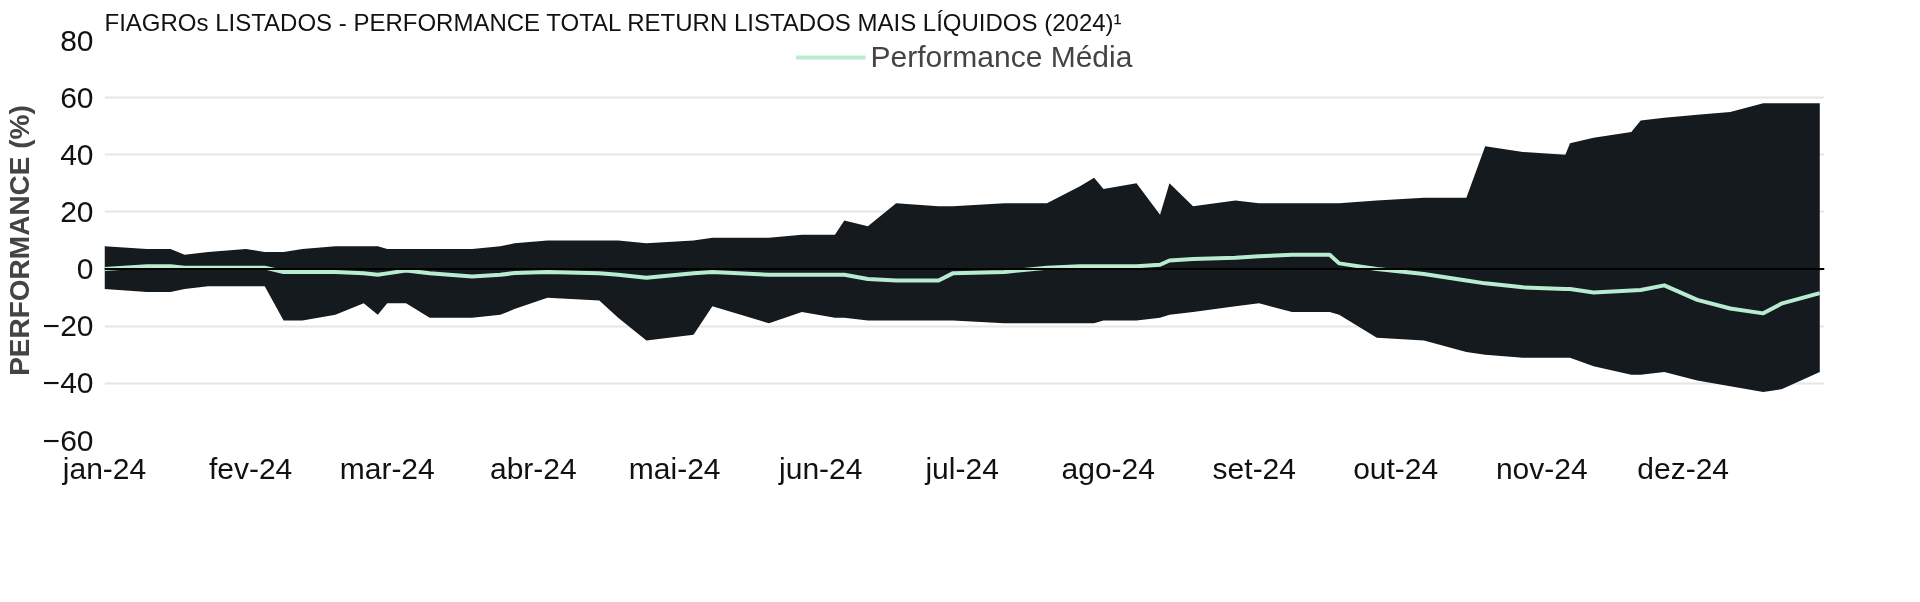 The height and width of the screenshot is (602, 1920). I want to click on x-tick-label: ago-24, so click(1108, 468).